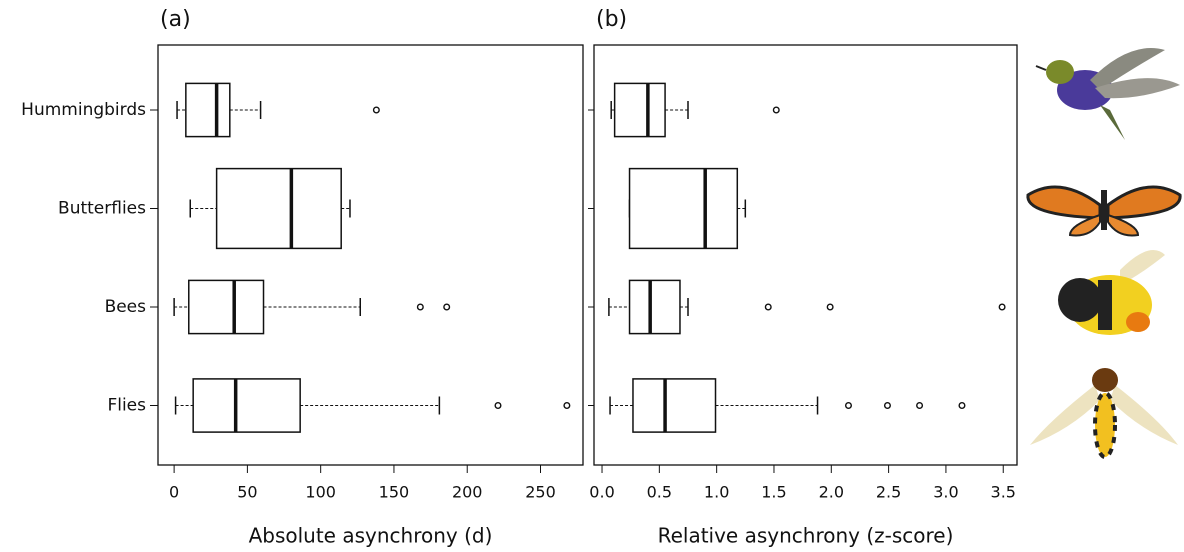 This screenshot has height=552, width=1184. Describe the element at coordinates (773, 492) in the screenshot. I see `x-tick-label: 1.5` at that location.